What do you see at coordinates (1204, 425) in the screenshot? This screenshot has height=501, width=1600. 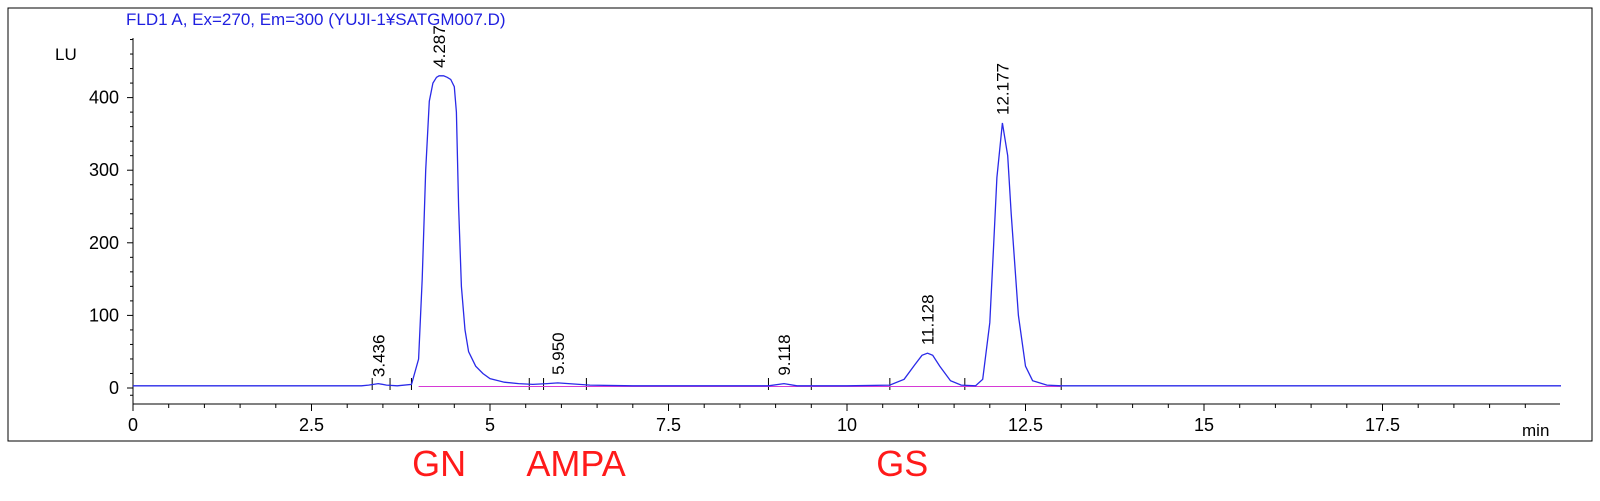 I see `x-tick-label: 15` at bounding box center [1204, 425].